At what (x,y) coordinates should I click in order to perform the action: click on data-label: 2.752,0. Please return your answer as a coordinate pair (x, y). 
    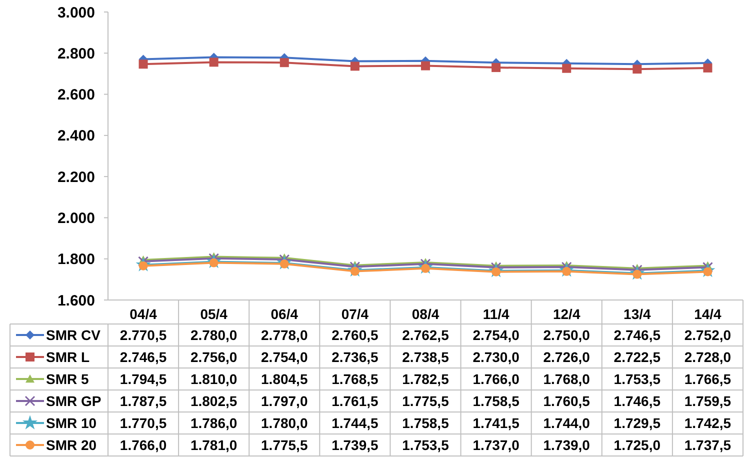
    Looking at the image, I should click on (708, 334).